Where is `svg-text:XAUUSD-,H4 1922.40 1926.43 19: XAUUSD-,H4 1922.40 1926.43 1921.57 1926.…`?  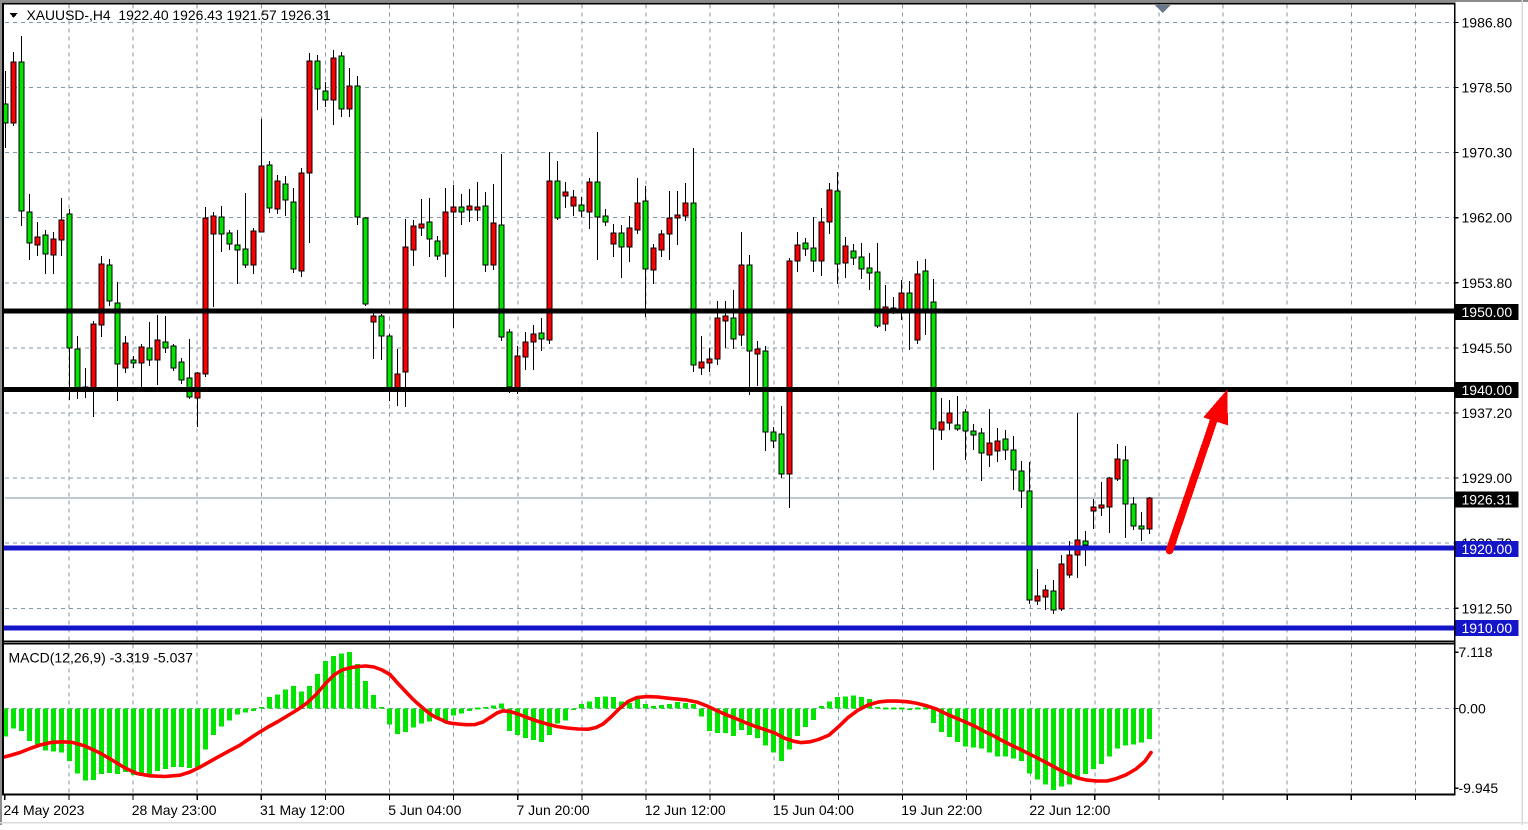 svg-text:XAUUSD-,H4 1922.40 1926.43 19: XAUUSD-,H4 1922.40 1926.43 1921.57 1926.… is located at coordinates (179, 15).